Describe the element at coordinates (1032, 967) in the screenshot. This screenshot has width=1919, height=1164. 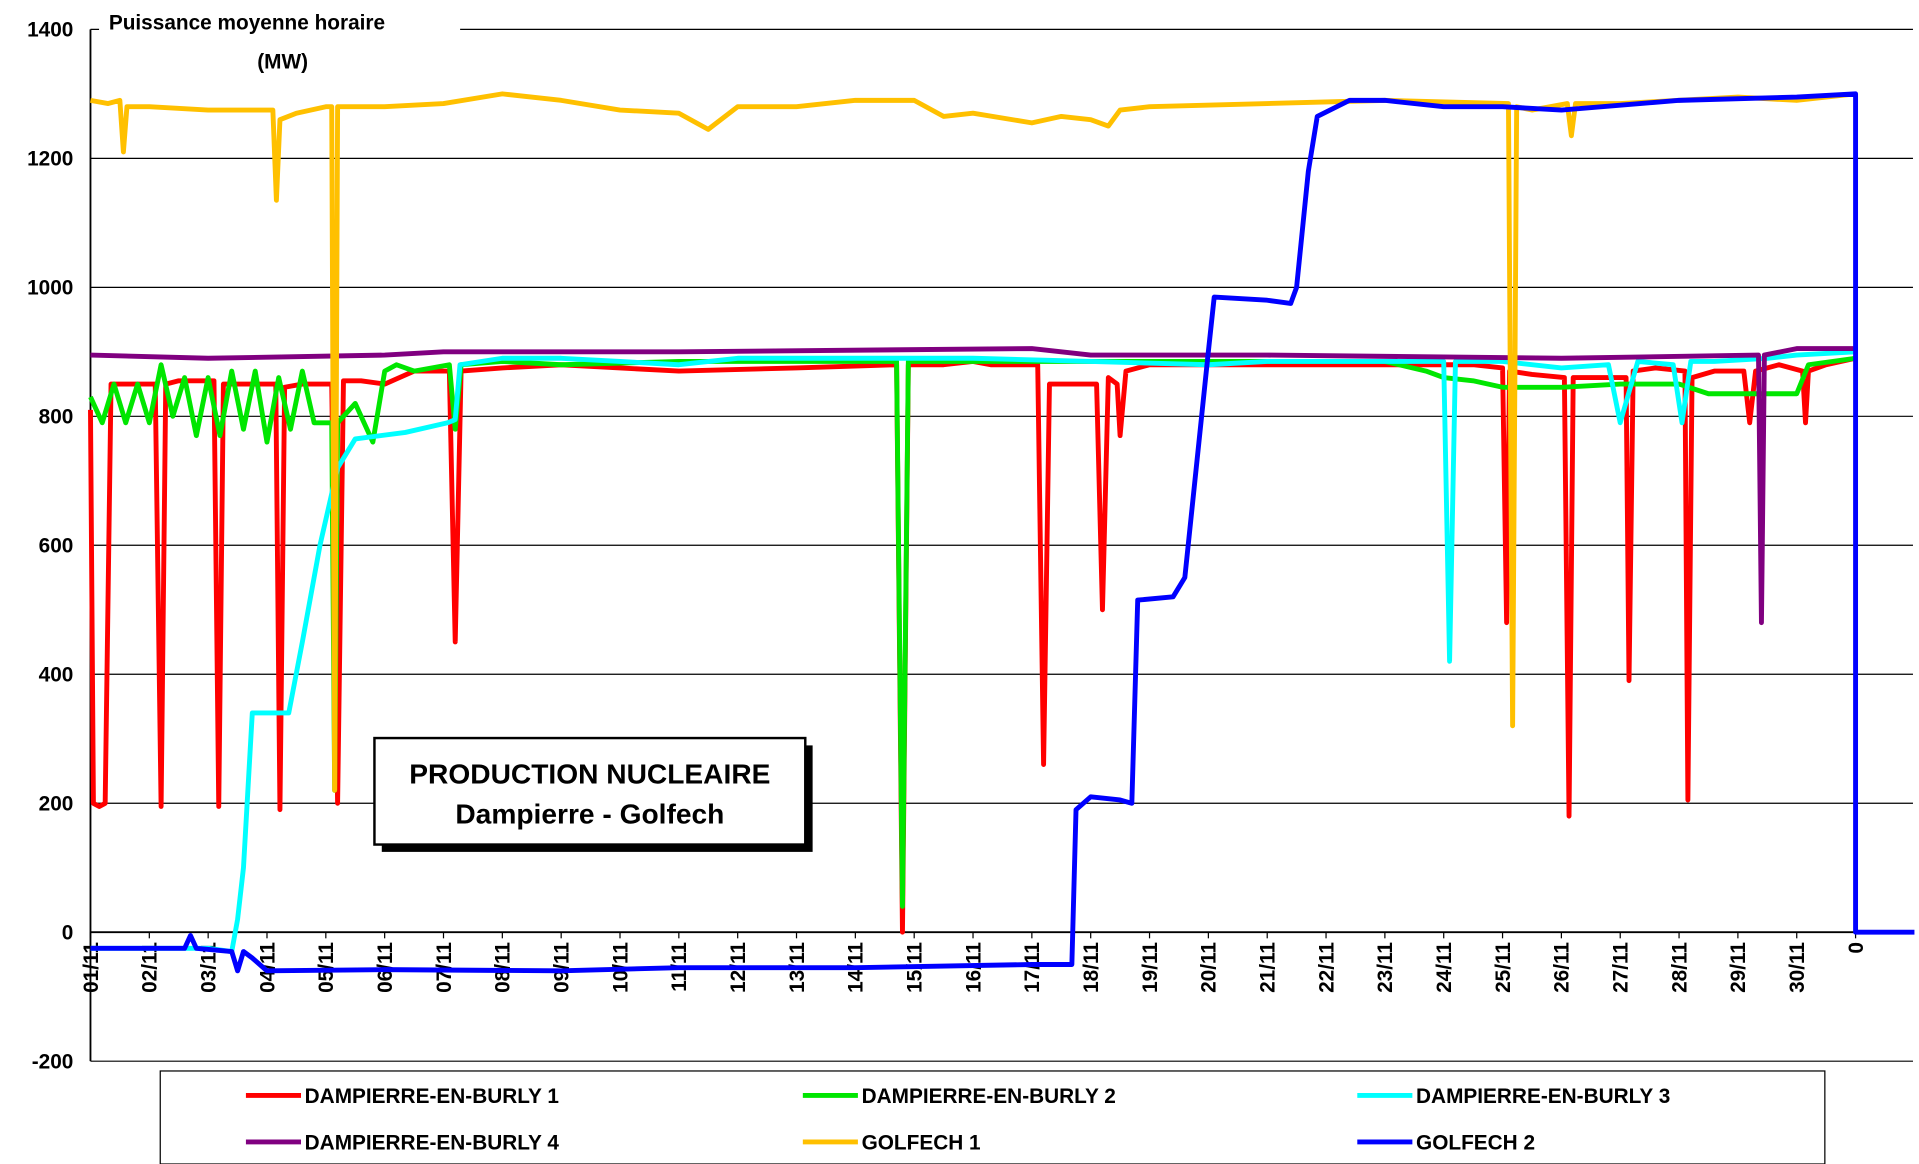
I see `x-tick-label: 17/11` at that location.